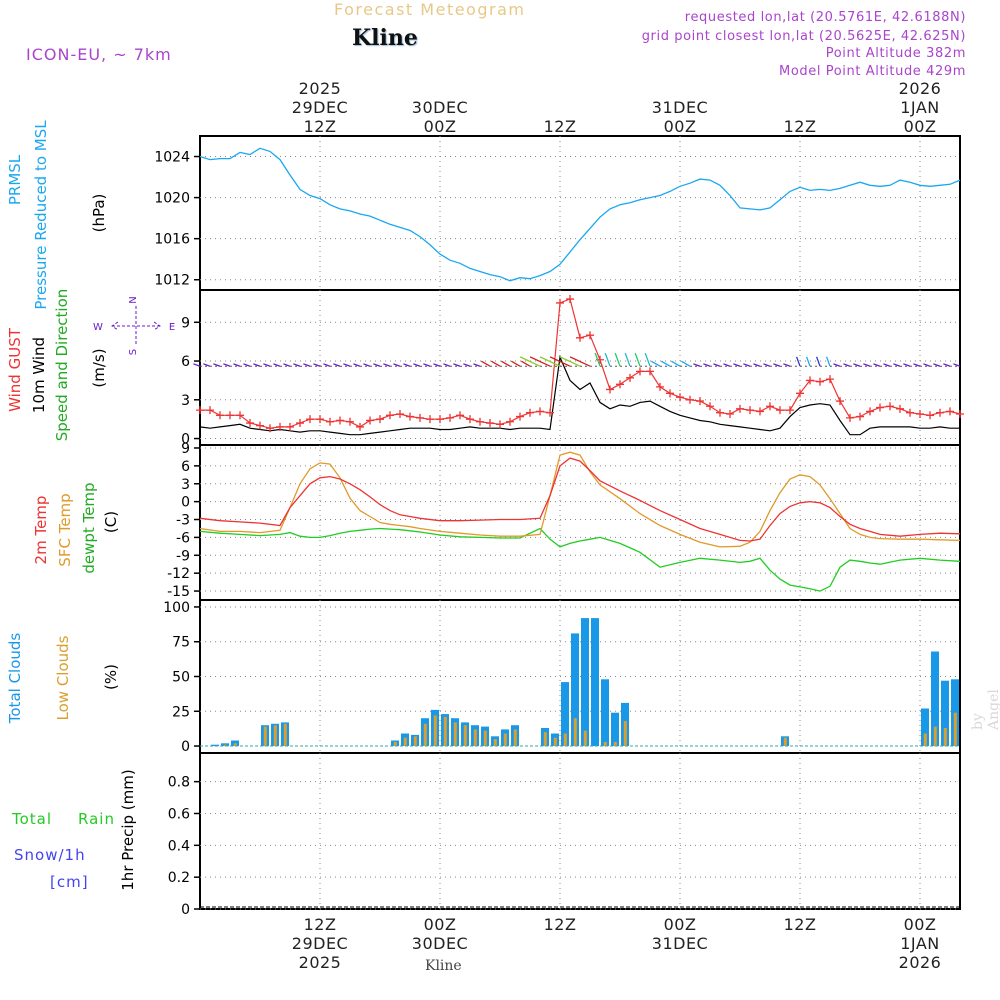  Describe the element at coordinates (41, 530) in the screenshot. I see `temp2m-label: 2m Temp` at that location.